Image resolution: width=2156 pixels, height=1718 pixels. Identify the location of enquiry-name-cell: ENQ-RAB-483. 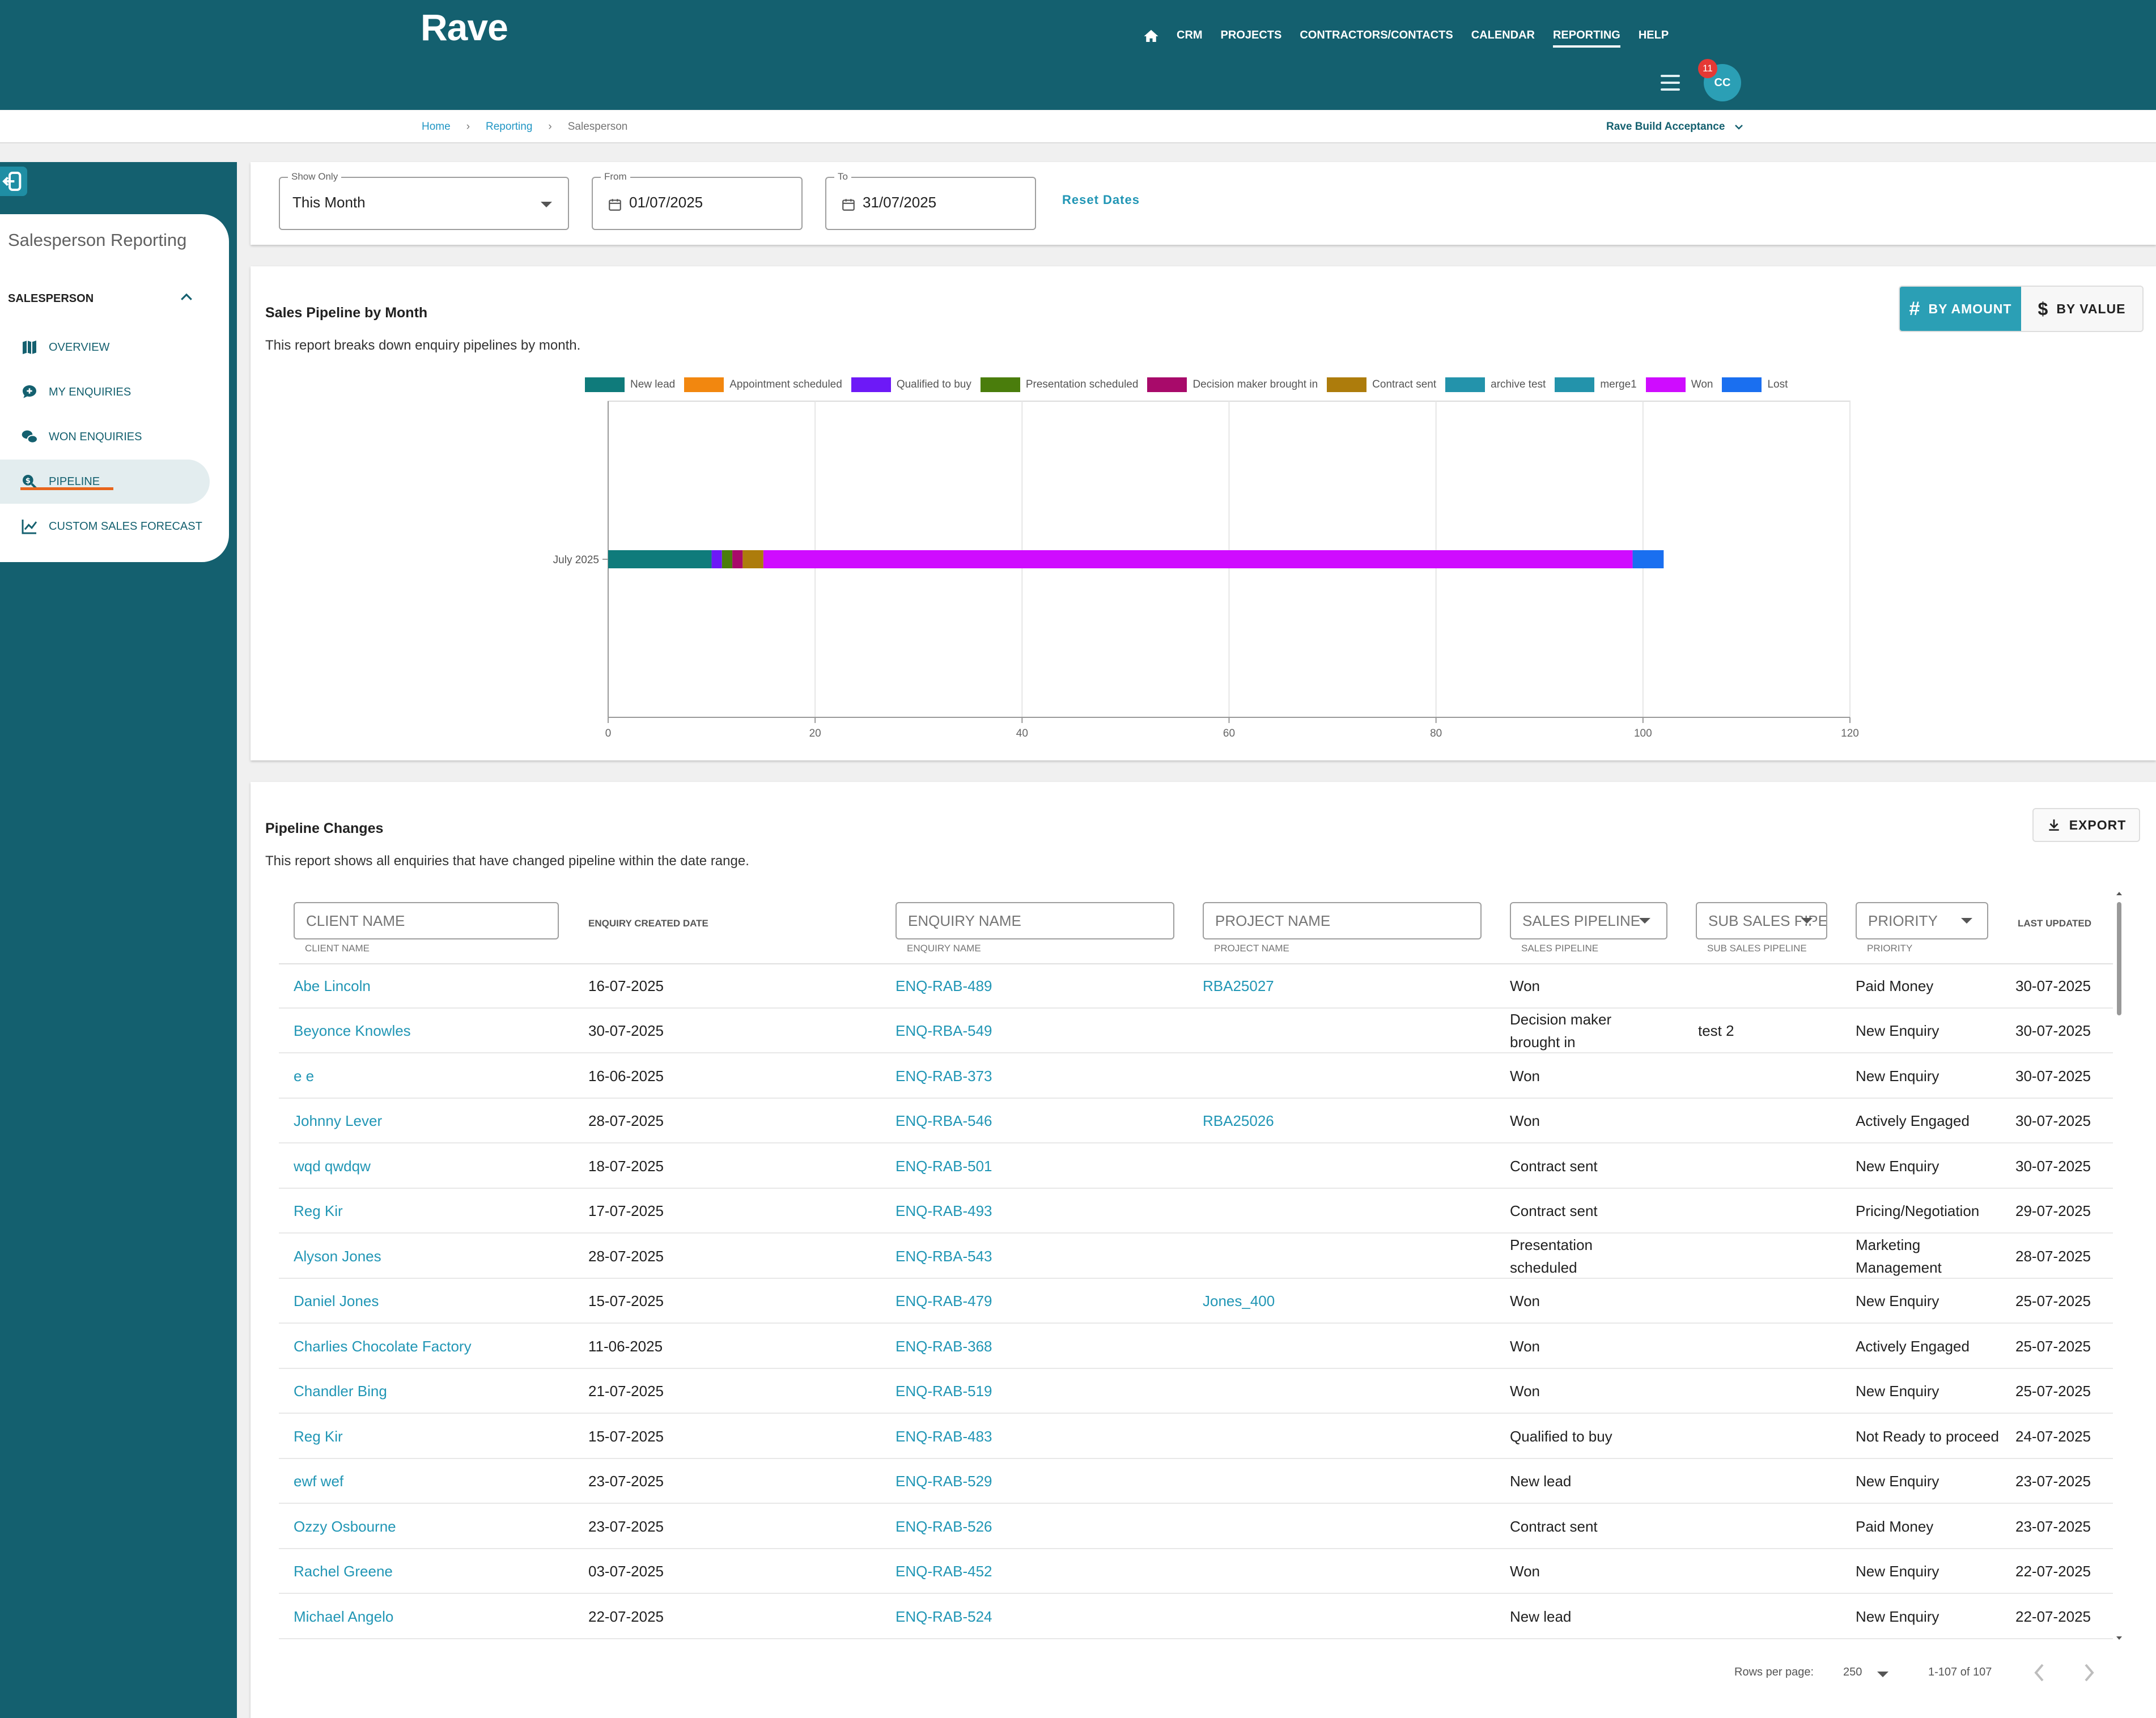
(943, 1436).